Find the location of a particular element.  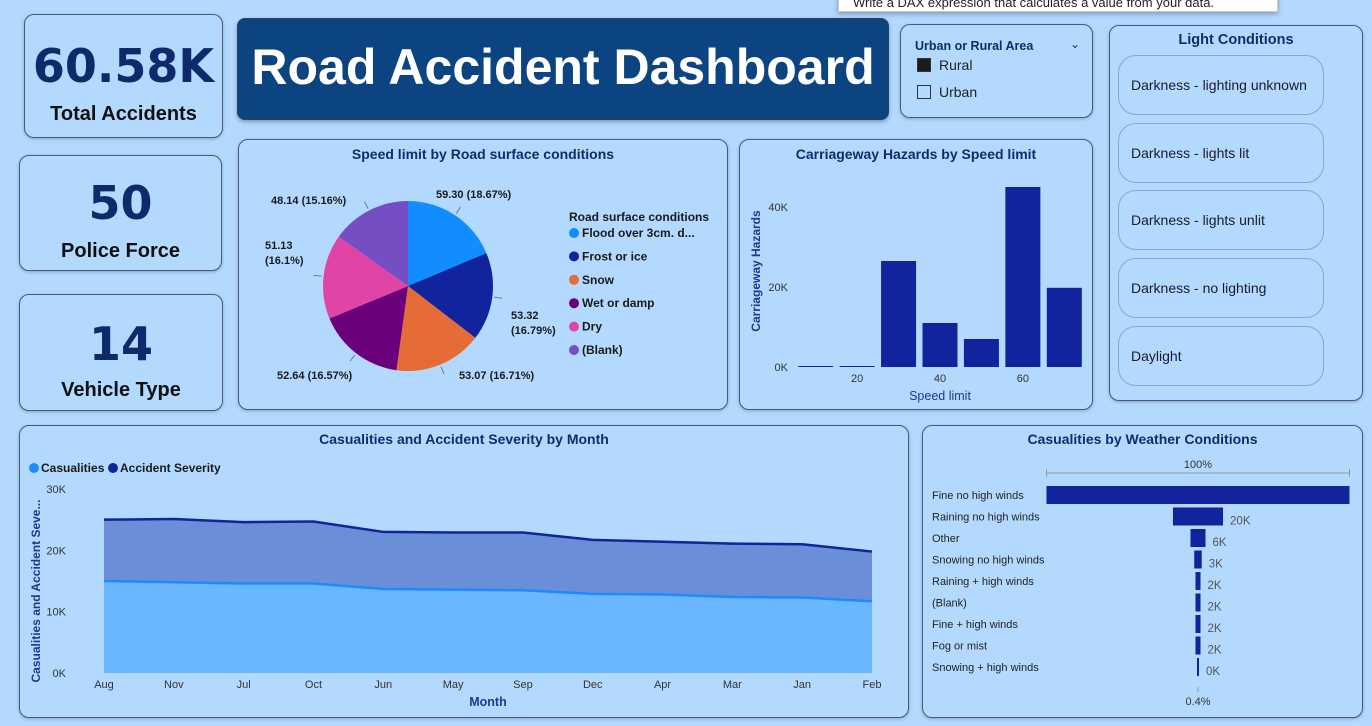

kpi-police-force-card: 50 Police Force is located at coordinates (120, 213).